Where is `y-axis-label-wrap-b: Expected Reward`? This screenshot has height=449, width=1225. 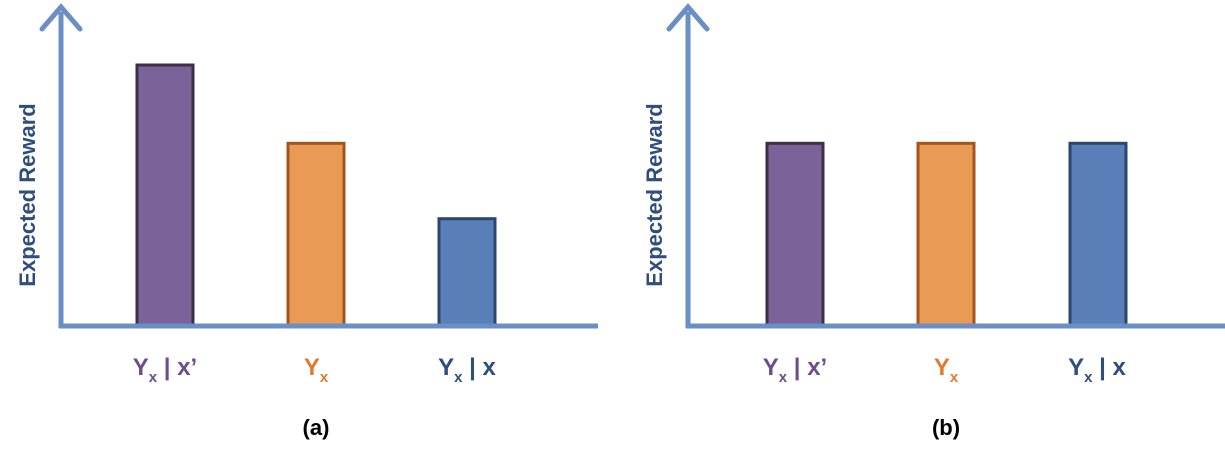
y-axis-label-wrap-b: Expected Reward is located at coordinates (655, 195).